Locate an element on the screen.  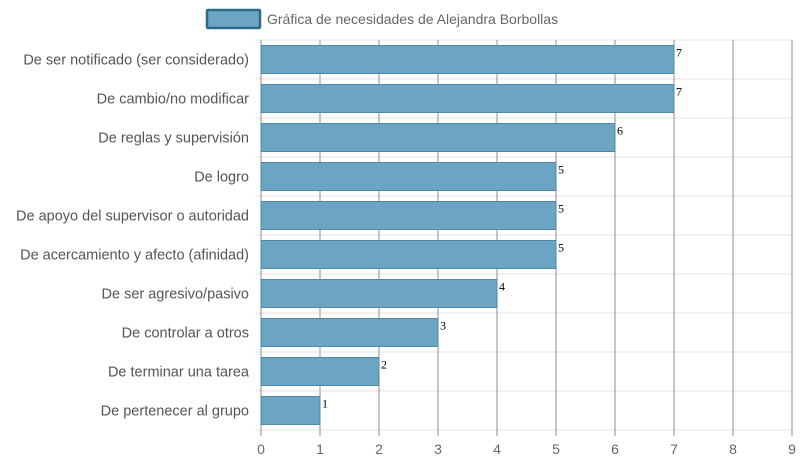
category-label: De cambio/no modificar is located at coordinates (173, 100).